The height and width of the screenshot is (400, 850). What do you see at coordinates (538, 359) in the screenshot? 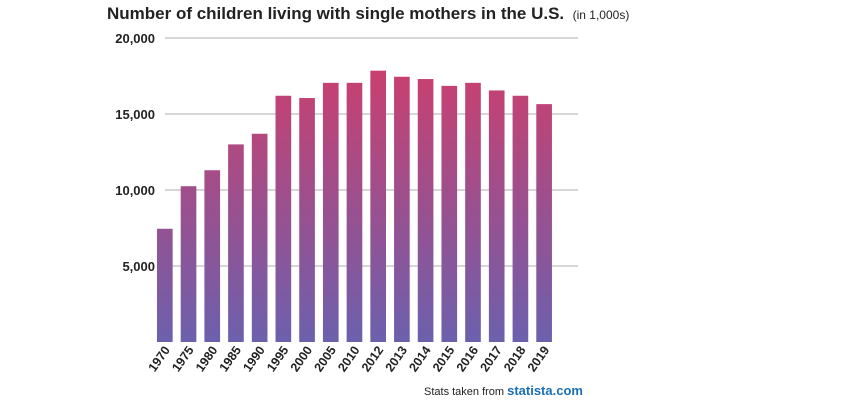
I see `x-tick-label: 2019` at bounding box center [538, 359].